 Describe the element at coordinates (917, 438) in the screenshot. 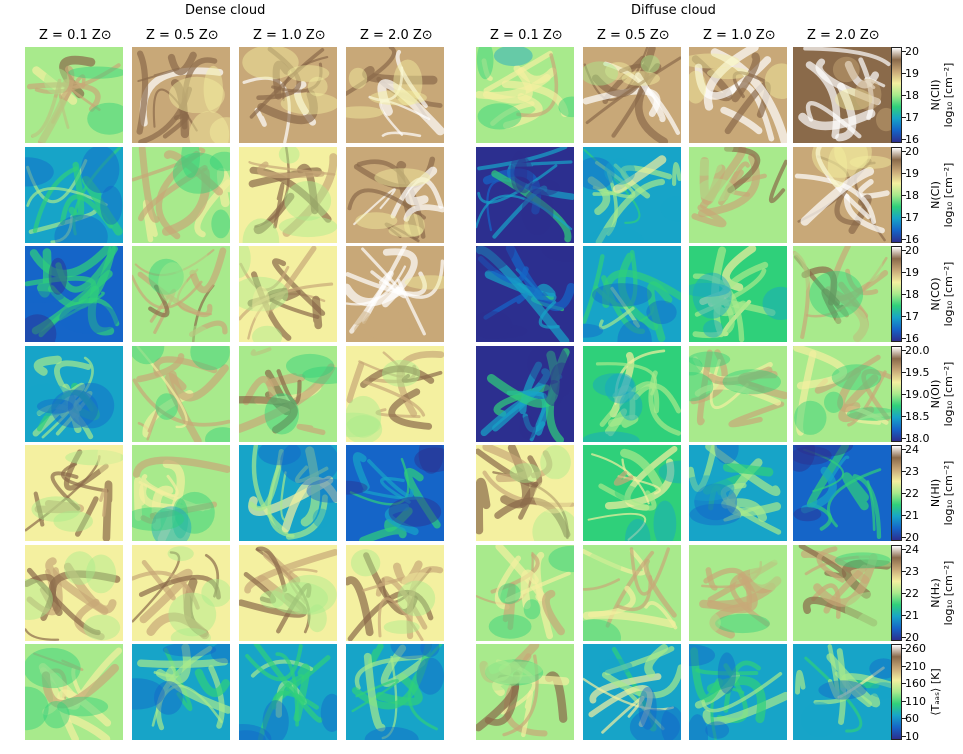

I see `colorbar-tick-label: 18.0` at that location.